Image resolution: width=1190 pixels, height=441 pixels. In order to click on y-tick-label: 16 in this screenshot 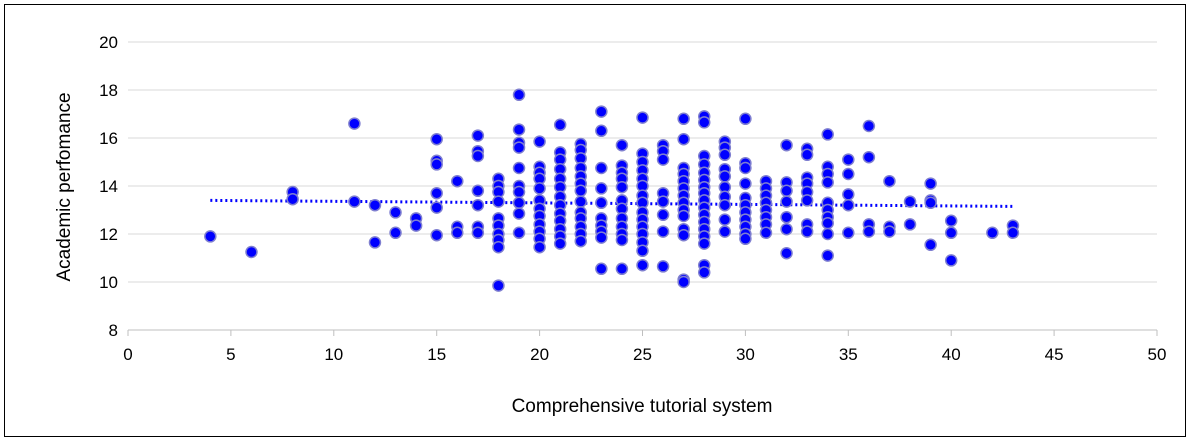, I will do `click(108, 138)`.